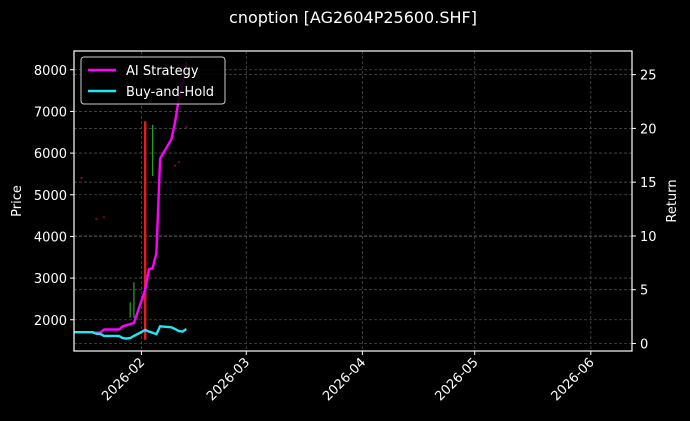  Describe the element at coordinates (170, 92) in the screenshot. I see `legend-label-buy-and-hold: Buy-and-Hold` at that location.